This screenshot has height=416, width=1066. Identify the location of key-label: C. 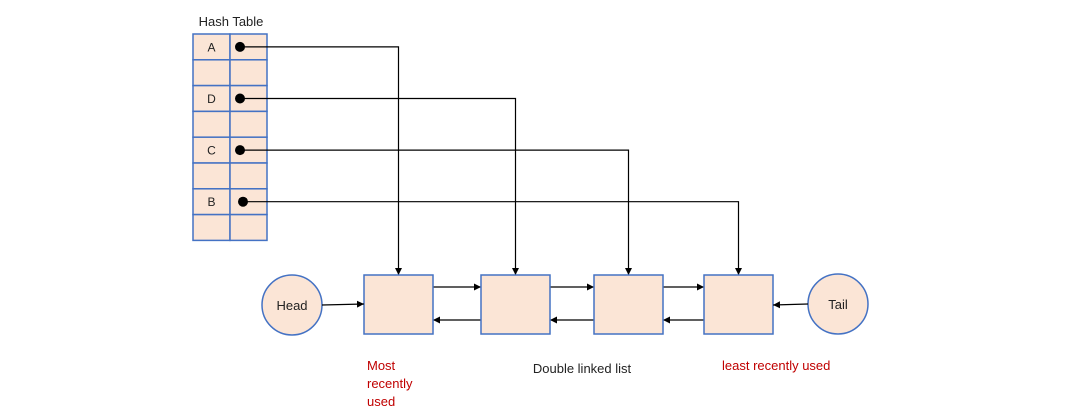
(211, 151).